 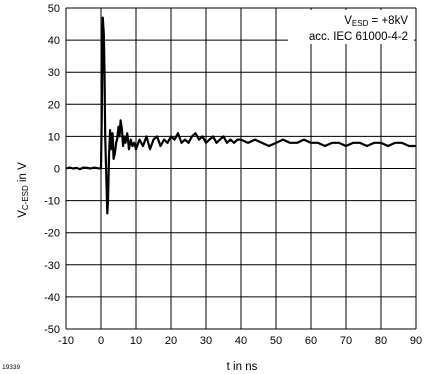 What do you see at coordinates (206, 341) in the screenshot?
I see `x-tick-label: 30` at bounding box center [206, 341].